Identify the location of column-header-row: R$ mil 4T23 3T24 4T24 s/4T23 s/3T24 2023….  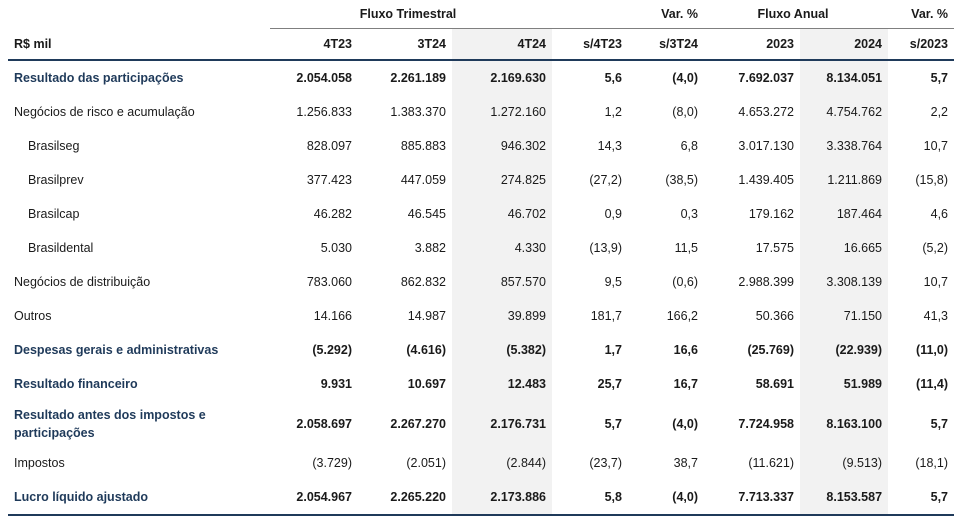
(481, 44).